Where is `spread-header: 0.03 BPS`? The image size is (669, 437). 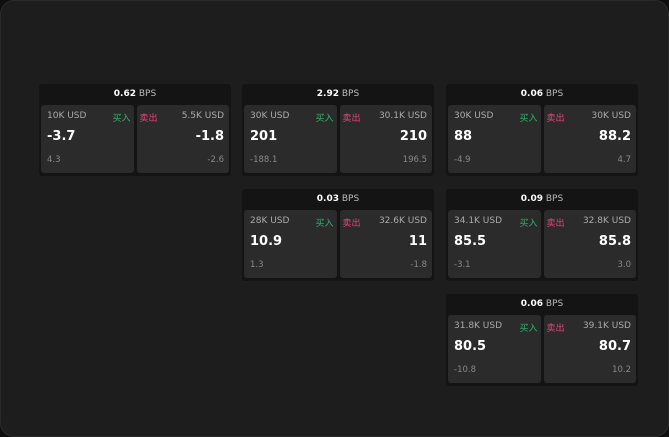 spread-header: 0.03 BPS is located at coordinates (338, 199).